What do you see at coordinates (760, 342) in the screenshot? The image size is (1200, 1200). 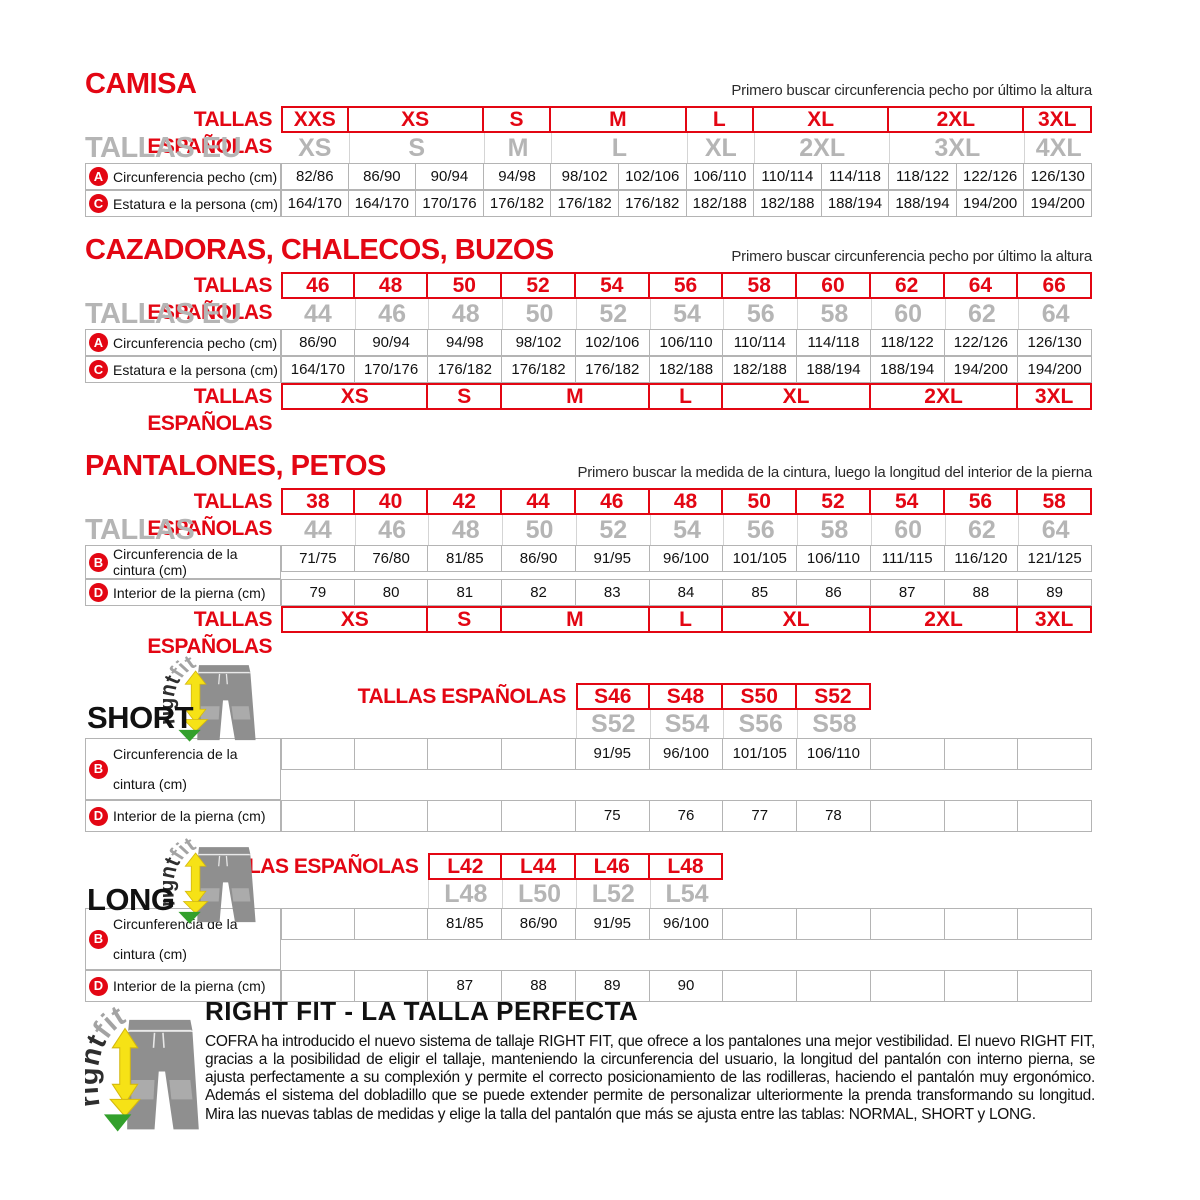 I see `value-cell: 110/114` at bounding box center [760, 342].